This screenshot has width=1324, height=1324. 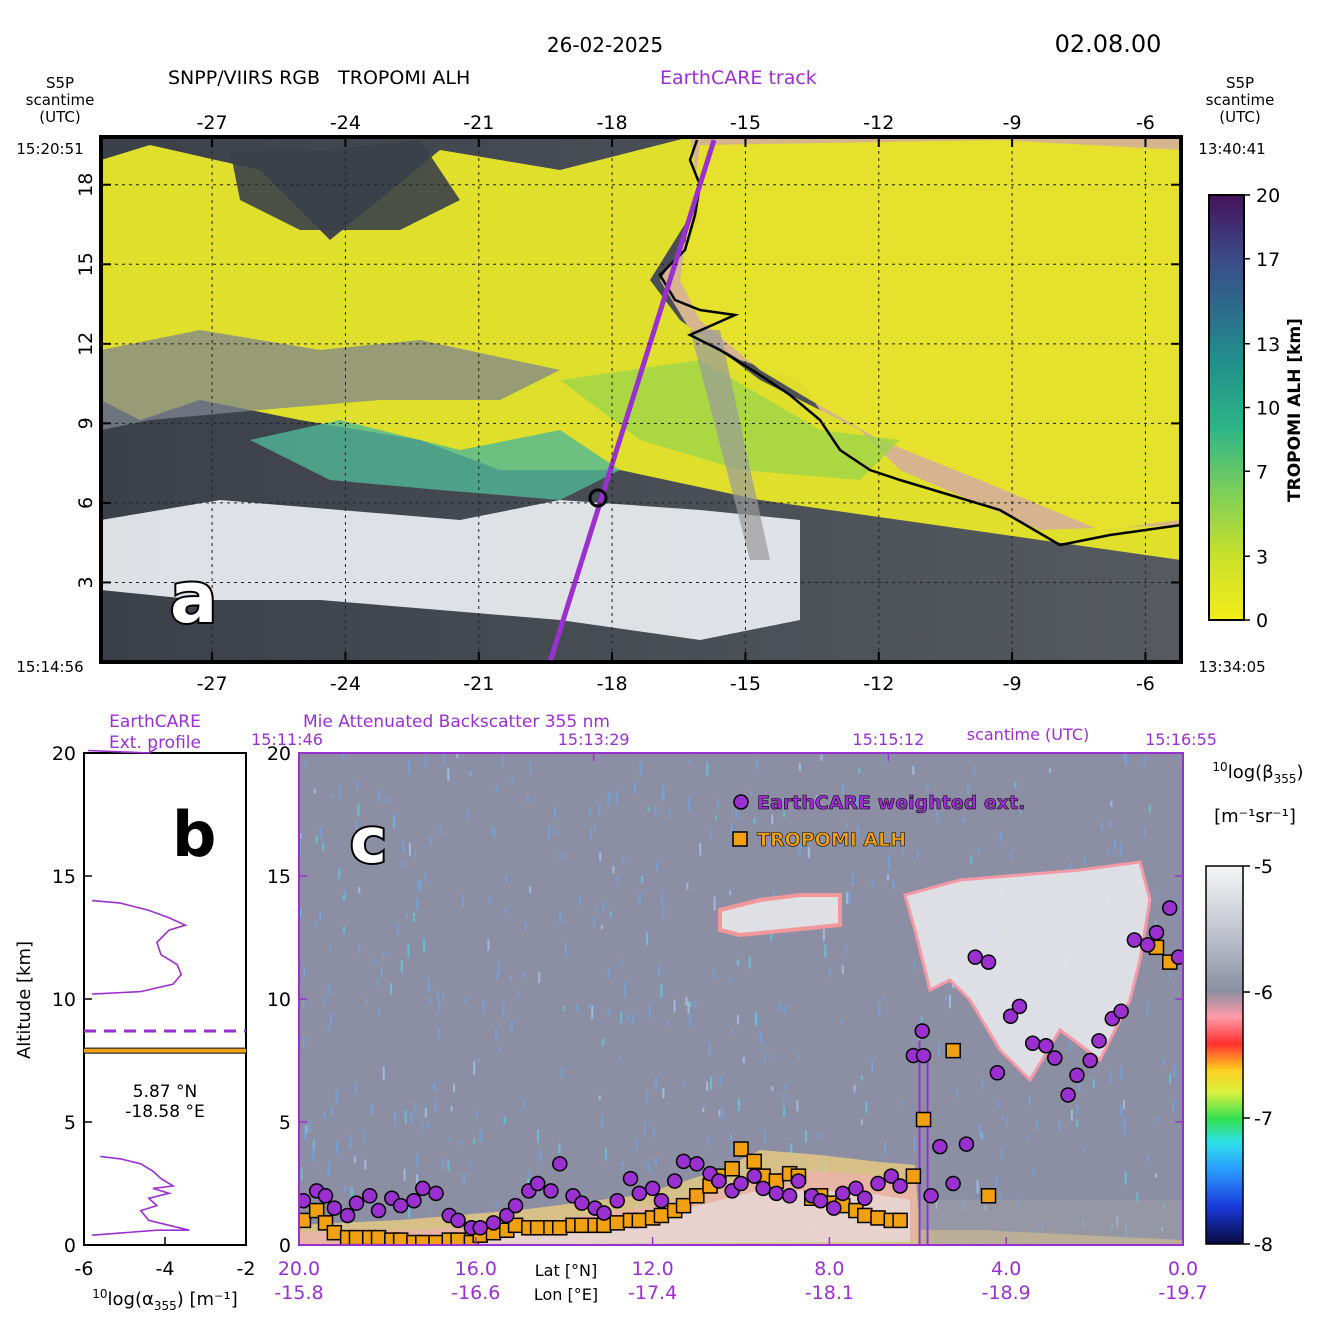 What do you see at coordinates (1263, 867) in the screenshot?
I see `beta-colorbar-tick-label: -5` at bounding box center [1263, 867].